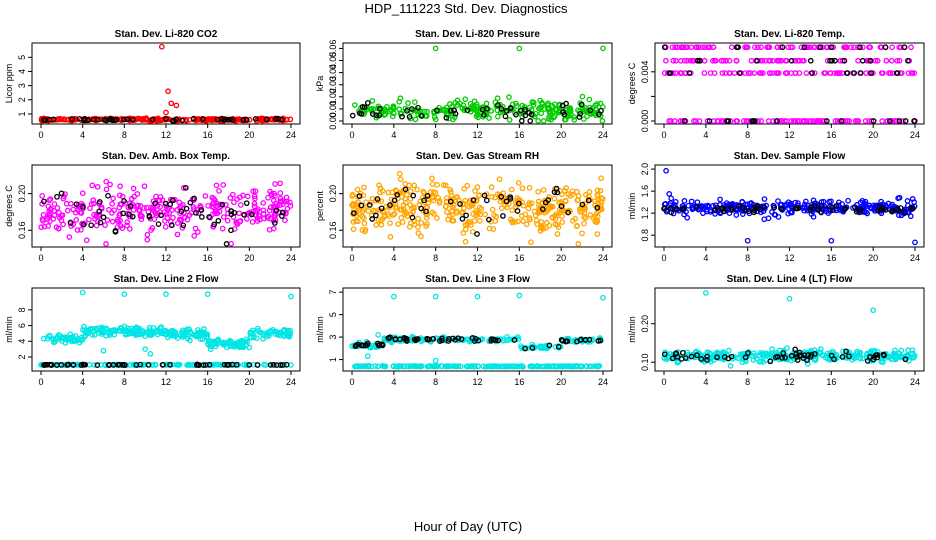  What do you see at coordinates (9, 329) in the screenshot?
I see `y-axis-label: ml/min` at bounding box center [9, 329].